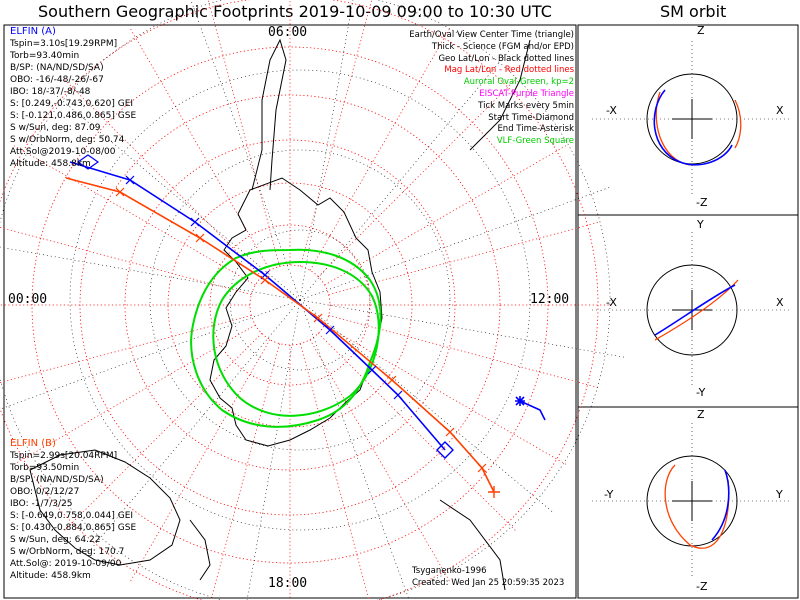 This screenshot has width=800, height=600. I want to click on geo-lat-circle, so click(300, 300).